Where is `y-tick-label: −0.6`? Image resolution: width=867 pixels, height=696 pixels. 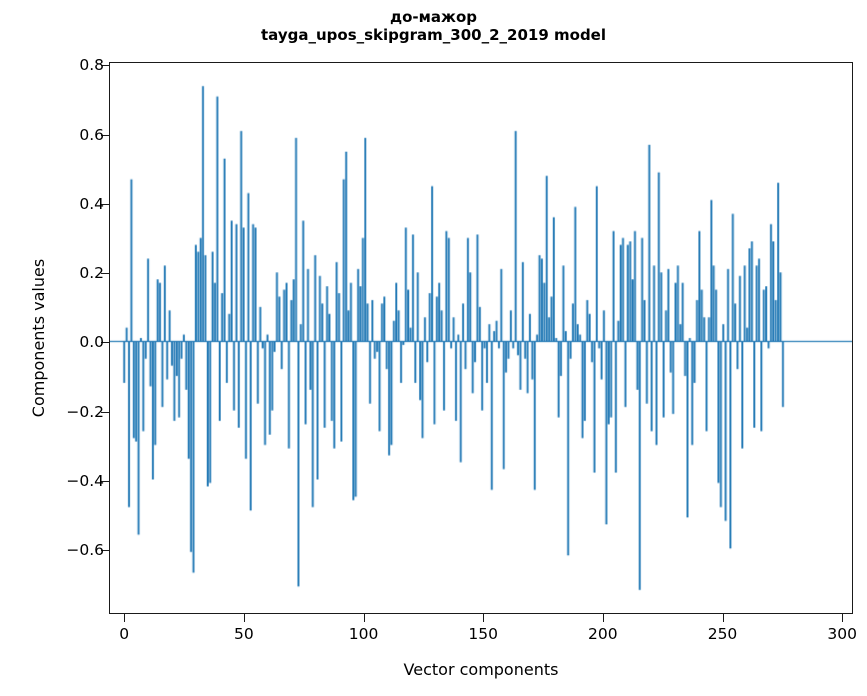 y-tick-label: −0.6 is located at coordinates (85, 550).